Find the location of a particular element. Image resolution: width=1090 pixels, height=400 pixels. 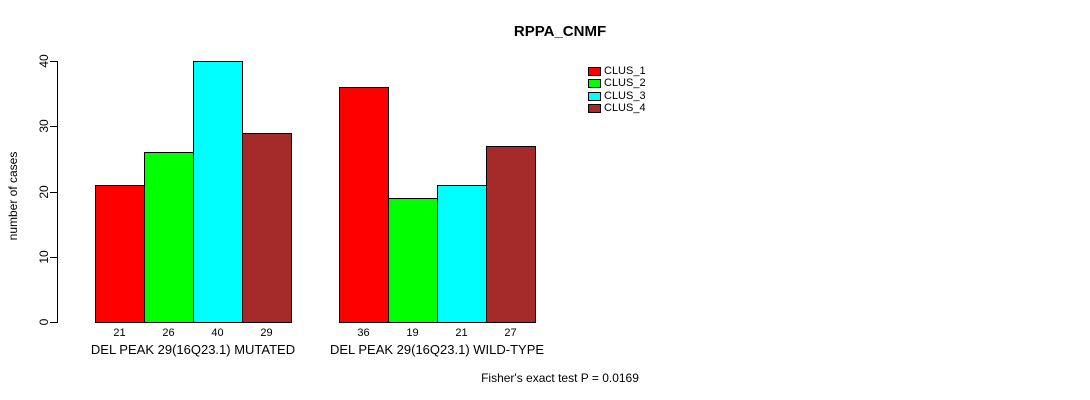

y-axis-tick-label: 30 is located at coordinates (44, 126).